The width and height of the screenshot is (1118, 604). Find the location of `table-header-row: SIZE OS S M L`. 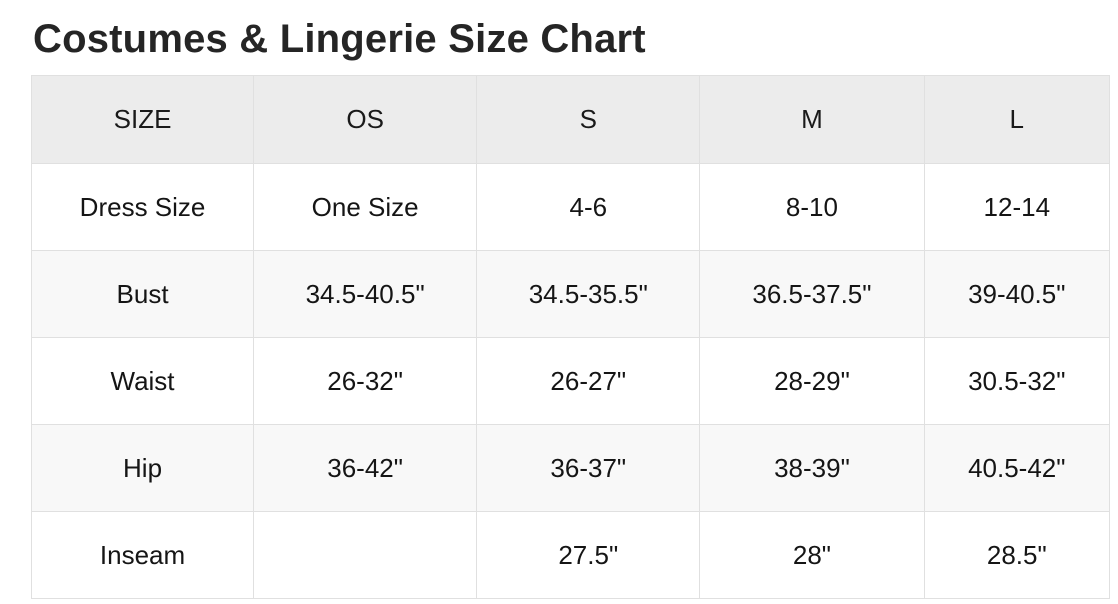

table-header-row: SIZE OS S M L is located at coordinates (570, 119).